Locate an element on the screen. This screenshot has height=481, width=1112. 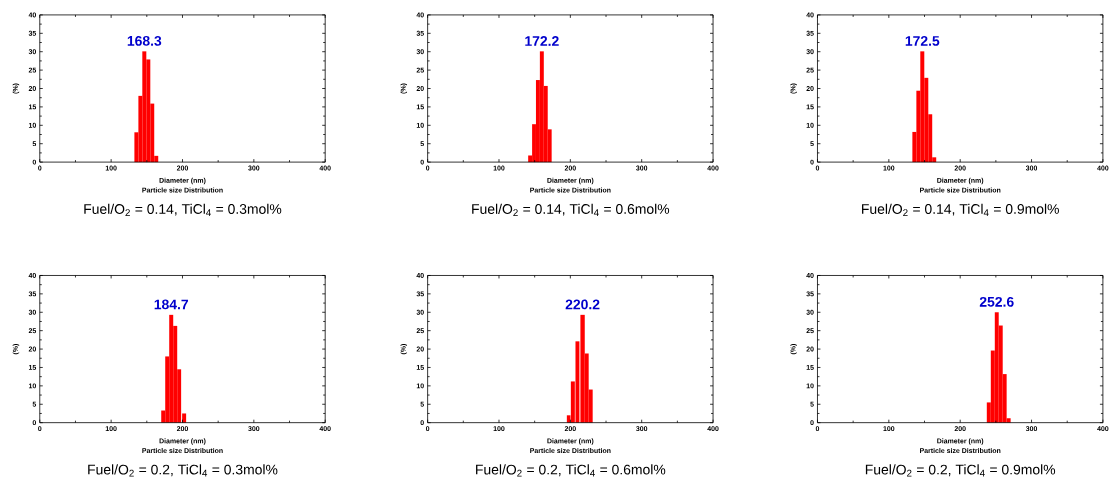
text: Fuel/O$_{2}$ = 0.2, TiCl$_{4}$ = 0.3mol% is located at coordinates (183, 470).